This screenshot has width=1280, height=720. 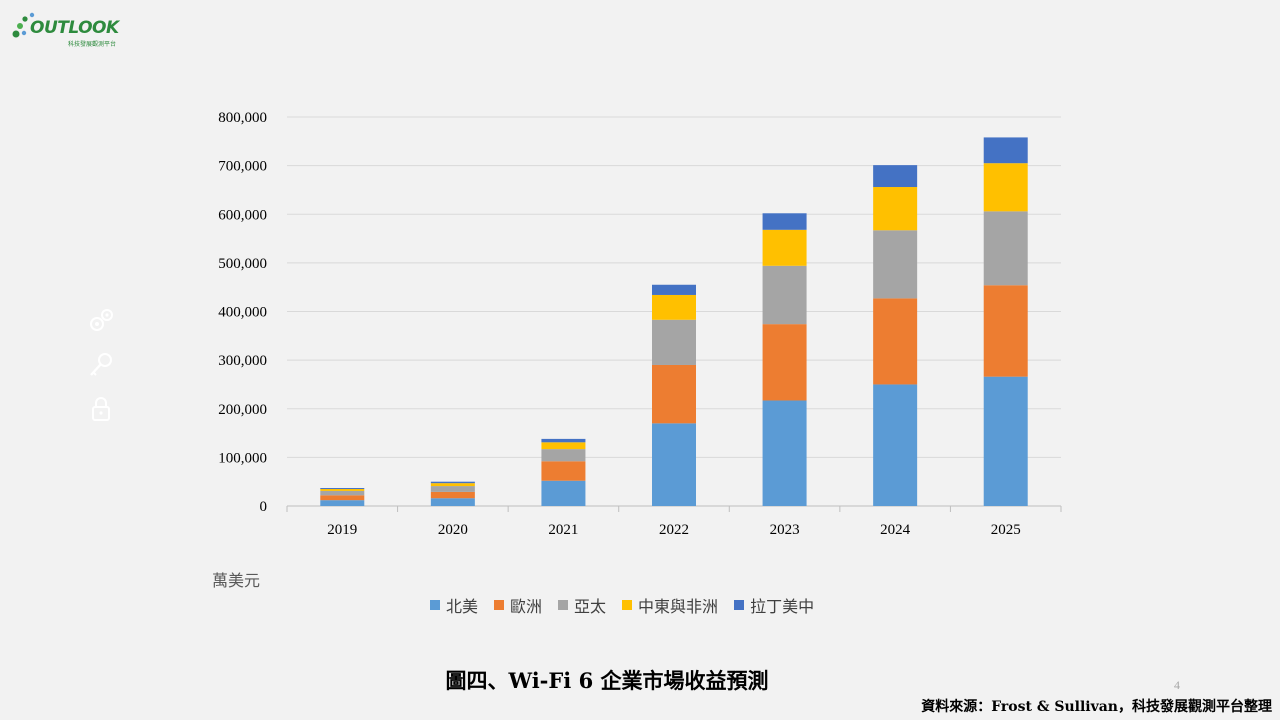 I want to click on side-icon-group, so click(x=103, y=372).